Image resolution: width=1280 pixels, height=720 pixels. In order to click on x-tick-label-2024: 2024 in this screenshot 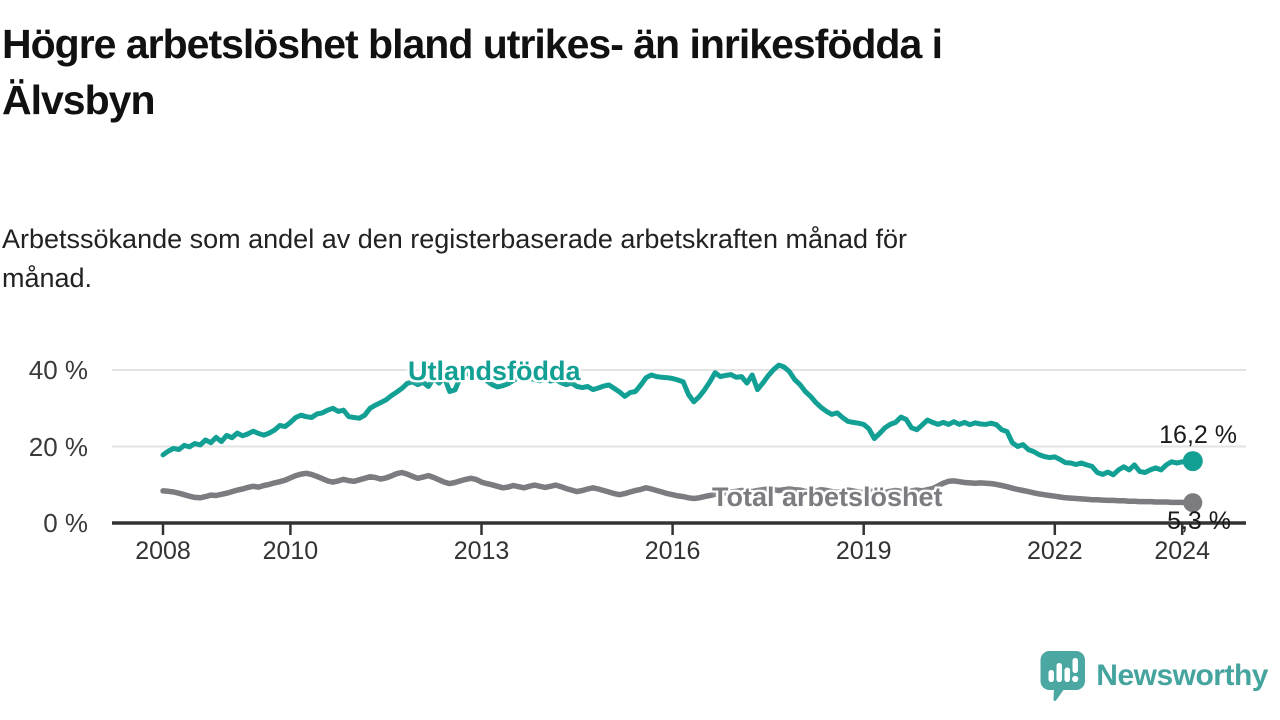, I will do `click(1182, 551)`.